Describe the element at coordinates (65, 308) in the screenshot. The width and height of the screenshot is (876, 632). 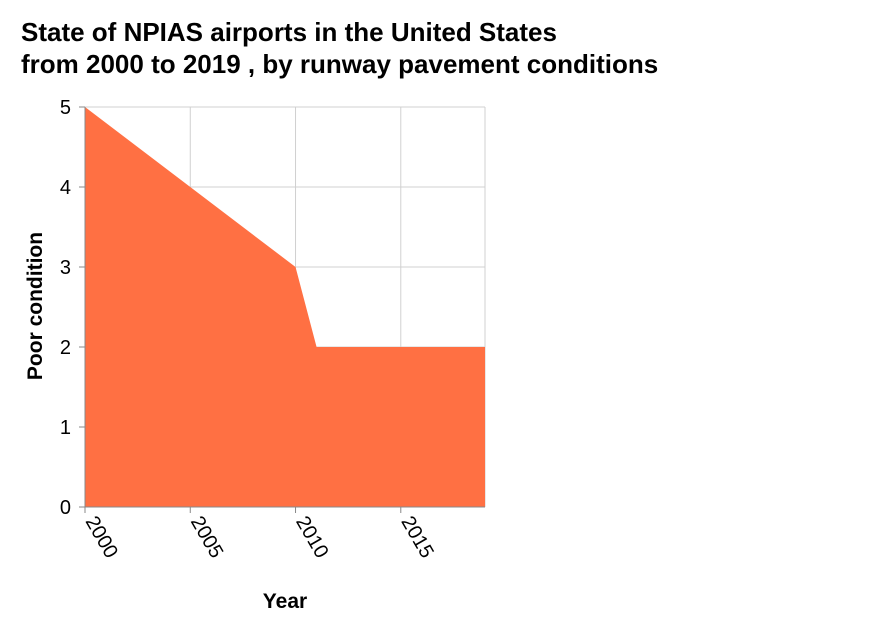
I see `y-tick-labels: 0 1 2 3 4 5` at that location.